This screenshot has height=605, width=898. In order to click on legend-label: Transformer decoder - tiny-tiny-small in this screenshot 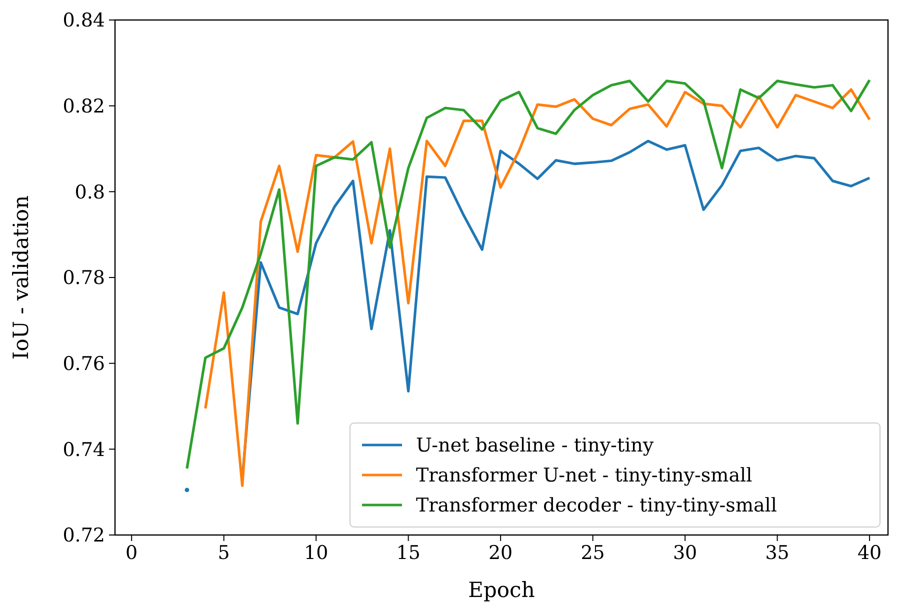, I will do `click(596, 505)`.